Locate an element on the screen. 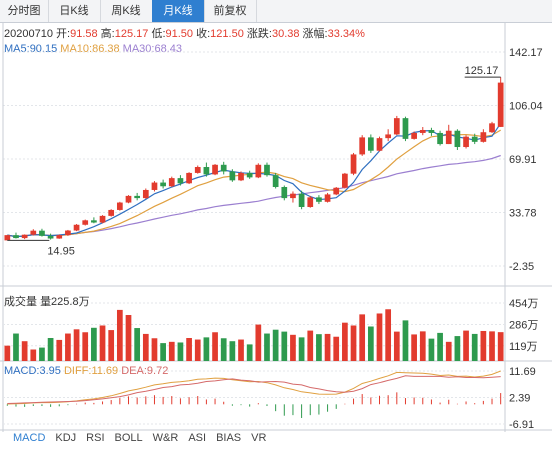 The image size is (552, 450). indicator-tab-bar: MACD KDJ RSI BOLL W&R ASI BIAS VR is located at coordinates (276, 441).